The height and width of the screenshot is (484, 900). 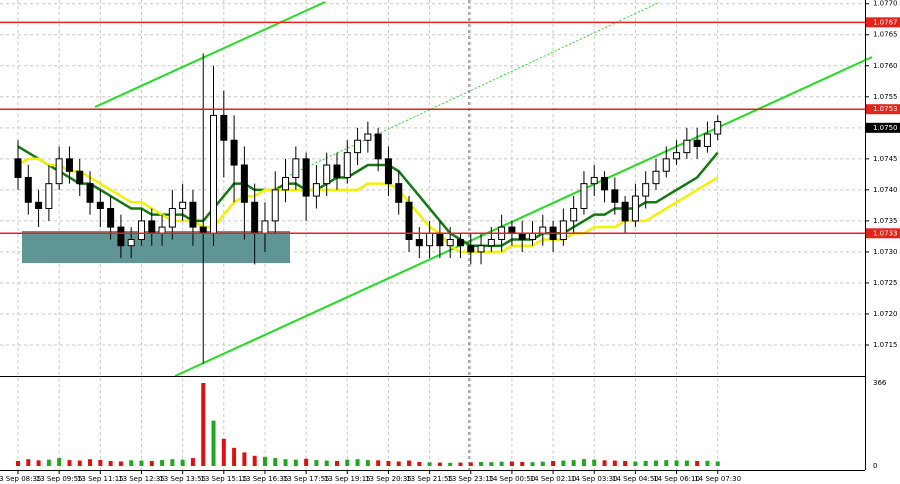 What do you see at coordinates (885, 159) in the screenshot?
I see `y-tick-label: 1.0745` at bounding box center [885, 159].